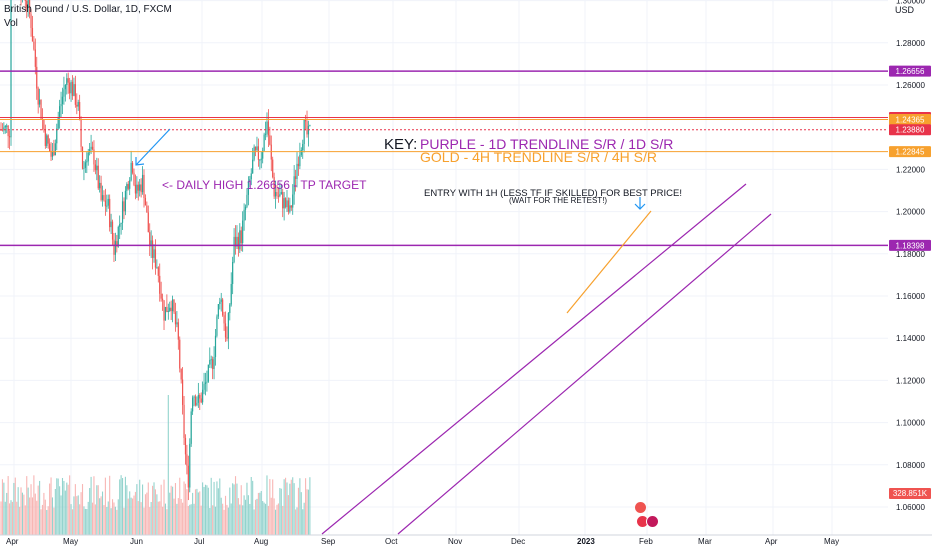  What do you see at coordinates (140, 161) in the screenshot?
I see `daily-high-arrowhead` at bounding box center [140, 161].